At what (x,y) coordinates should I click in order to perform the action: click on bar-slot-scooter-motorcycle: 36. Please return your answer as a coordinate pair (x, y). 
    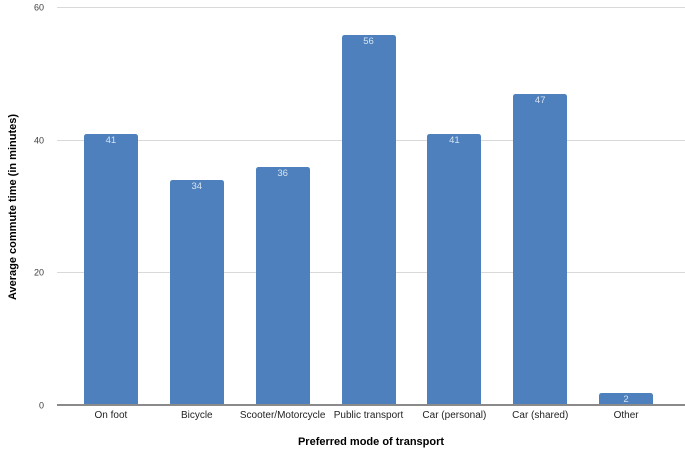
    Looking at the image, I should click on (283, 207).